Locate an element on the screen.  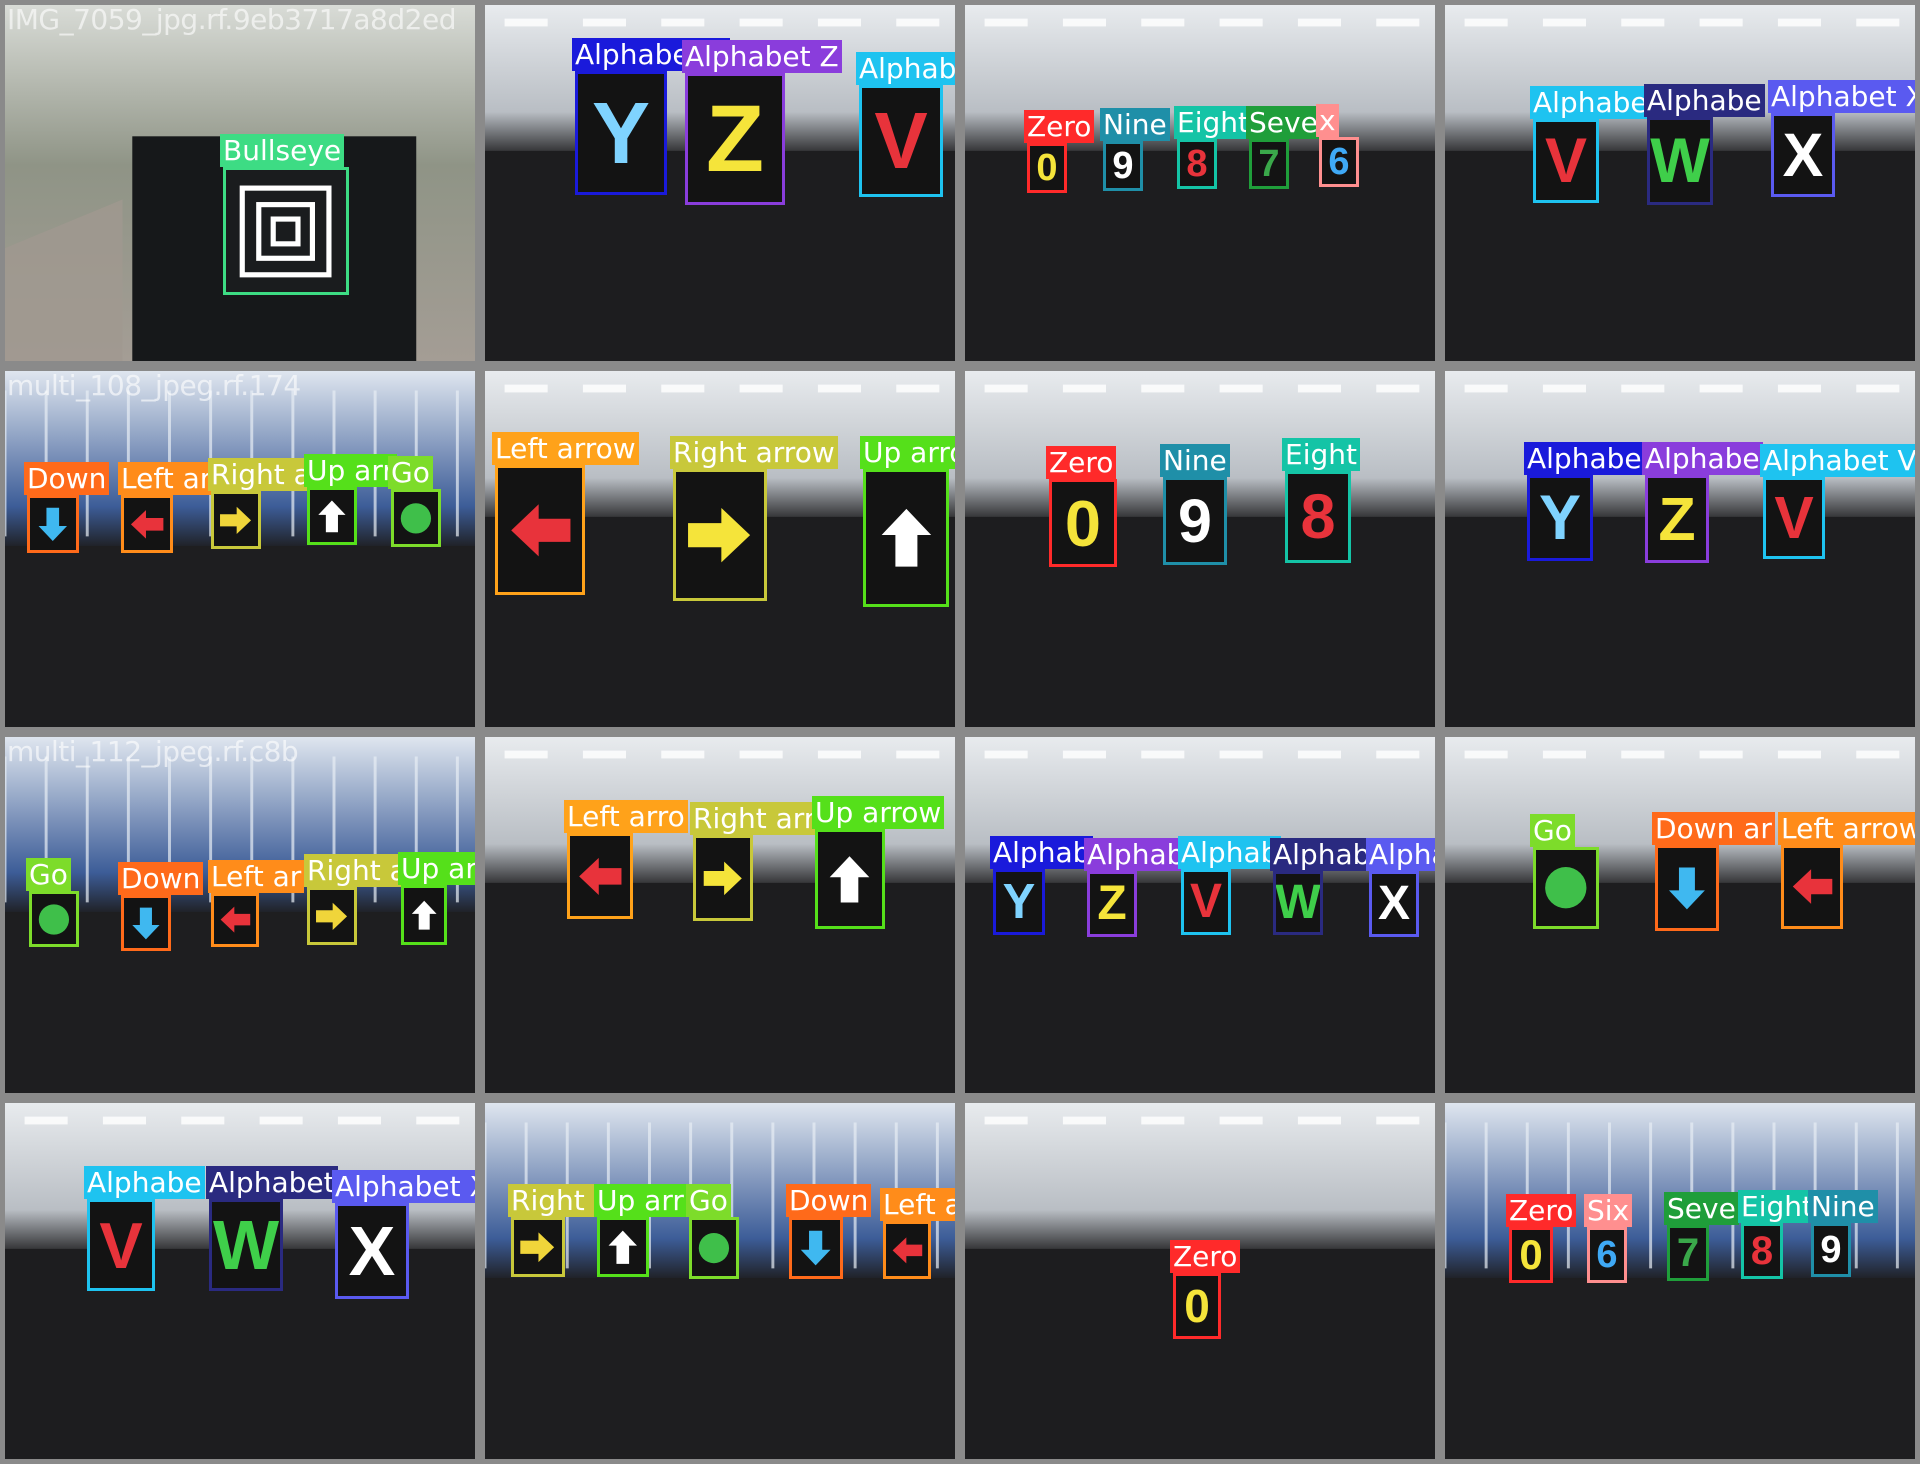
sign-card: 9 is located at coordinates (1831, 1250).